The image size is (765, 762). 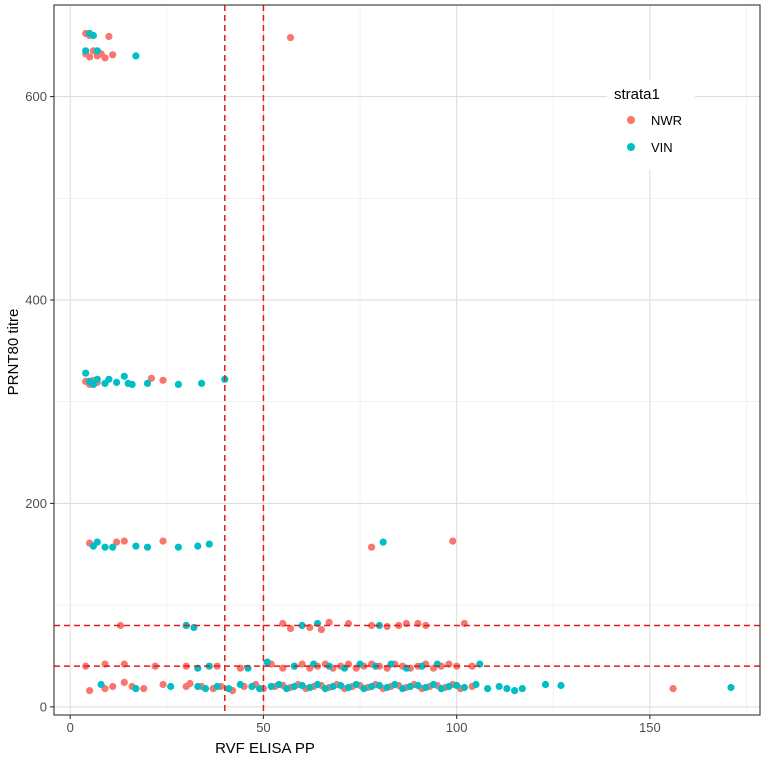 What do you see at coordinates (36, 503) in the screenshot?
I see `y-tick-label: 200` at bounding box center [36, 503].